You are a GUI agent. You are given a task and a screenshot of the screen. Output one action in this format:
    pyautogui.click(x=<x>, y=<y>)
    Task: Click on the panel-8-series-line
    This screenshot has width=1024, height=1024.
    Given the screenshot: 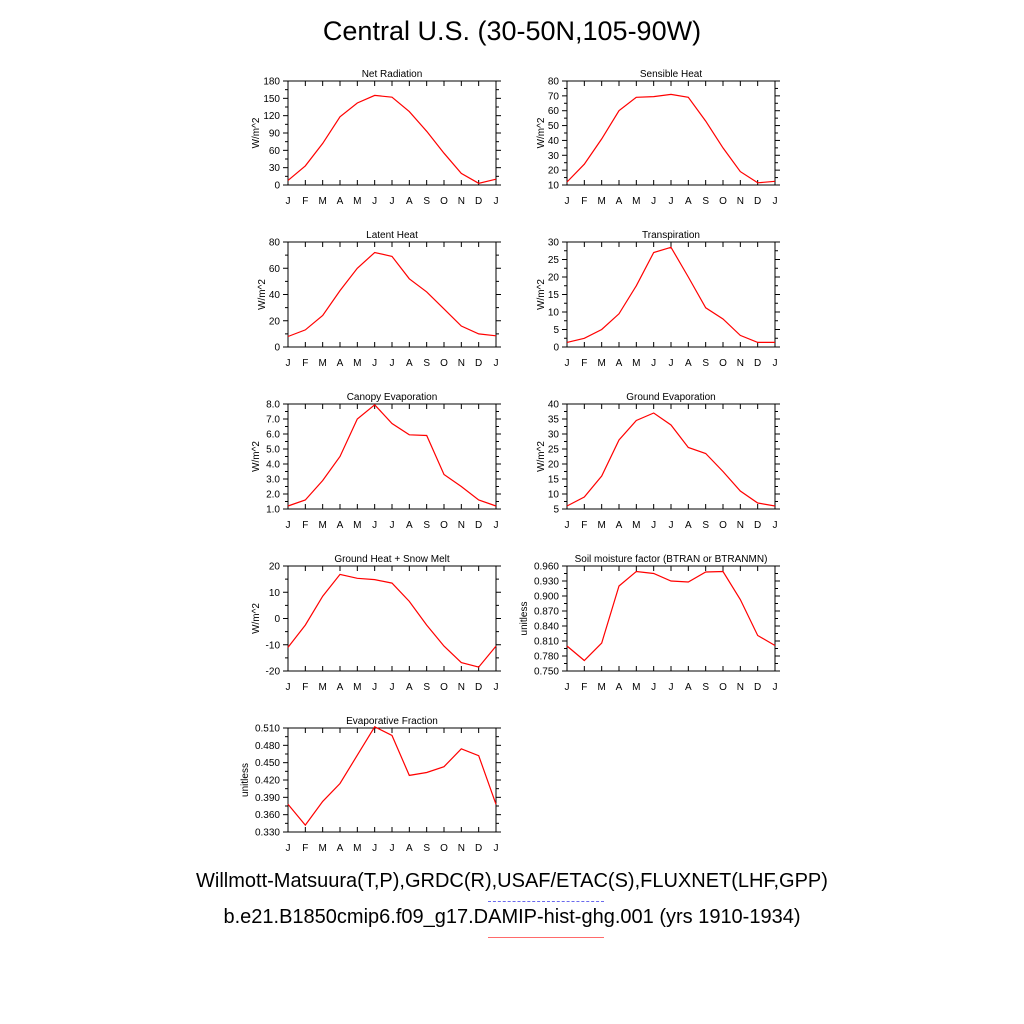 What is the action you would take?
    pyautogui.click(x=671, y=616)
    